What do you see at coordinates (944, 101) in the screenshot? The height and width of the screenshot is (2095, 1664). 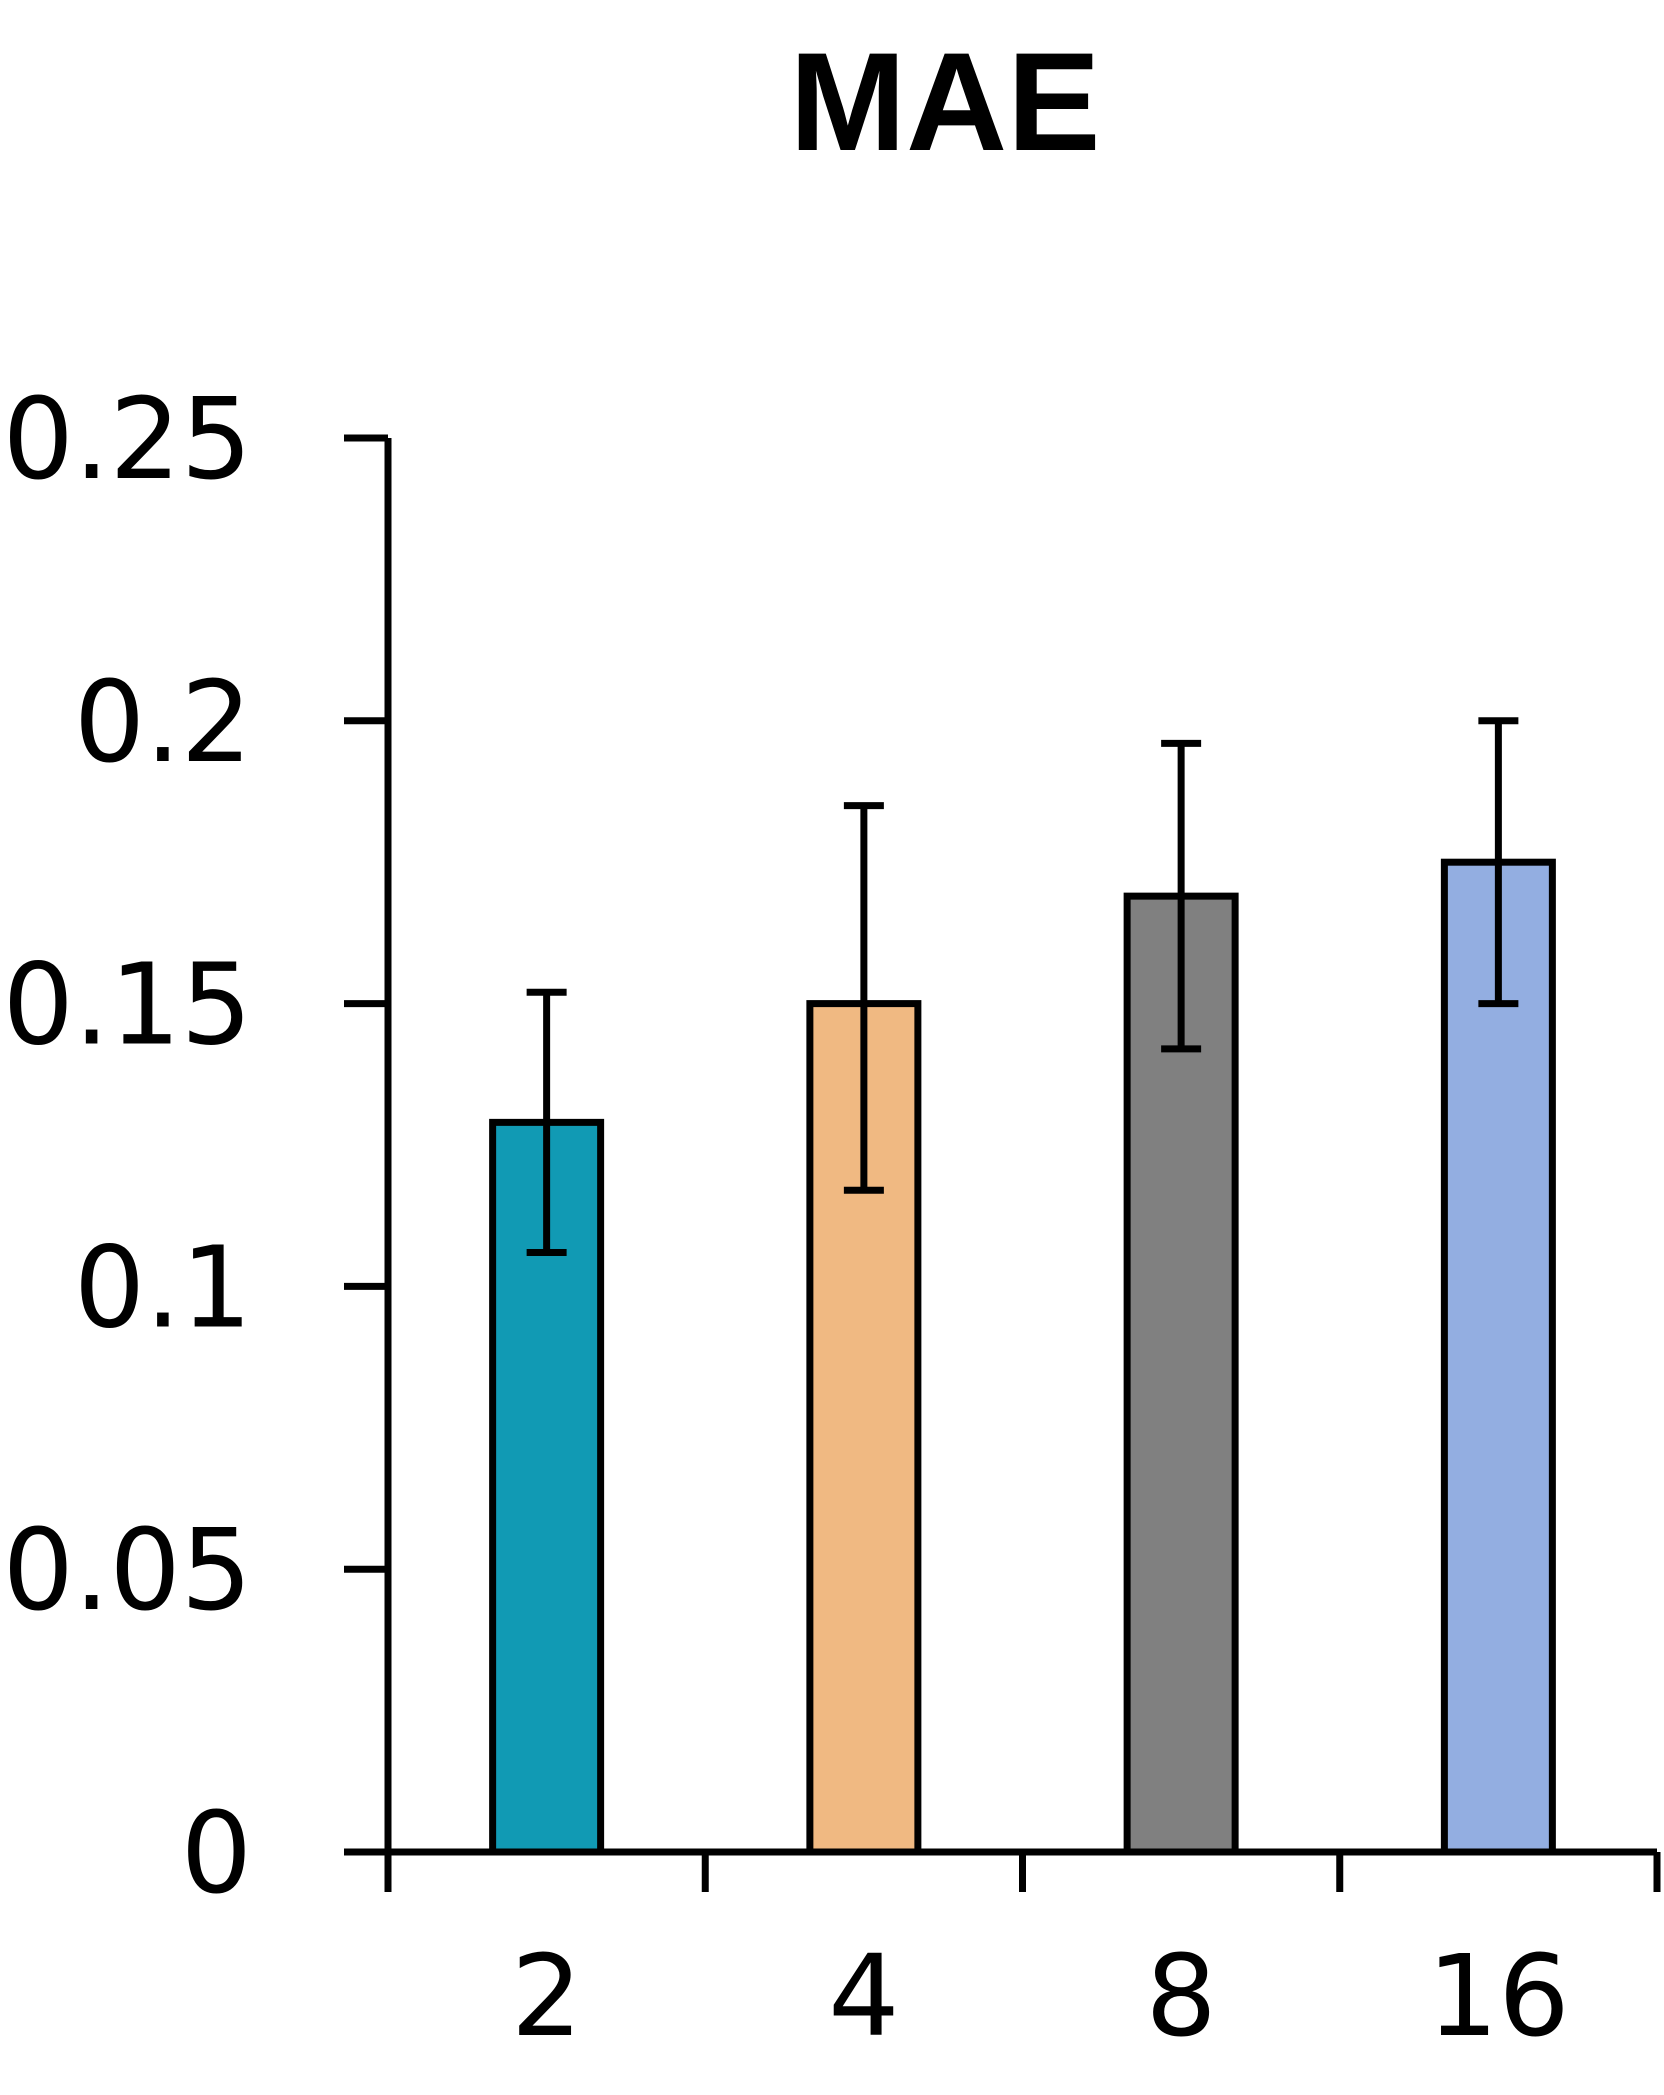 I see `chart-title: MAE` at bounding box center [944, 101].